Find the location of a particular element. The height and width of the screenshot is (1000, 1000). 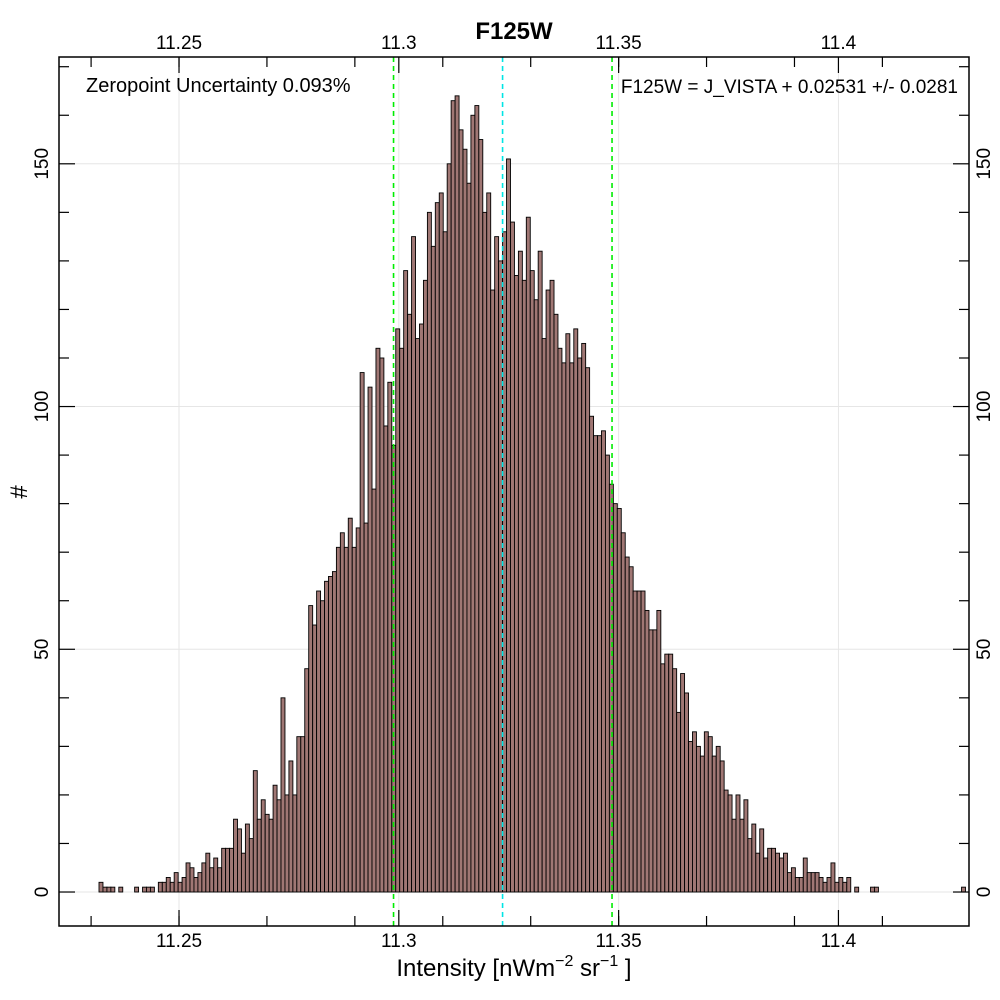

x-tick-label-bottom: 11.35 is located at coordinates (619, 941).